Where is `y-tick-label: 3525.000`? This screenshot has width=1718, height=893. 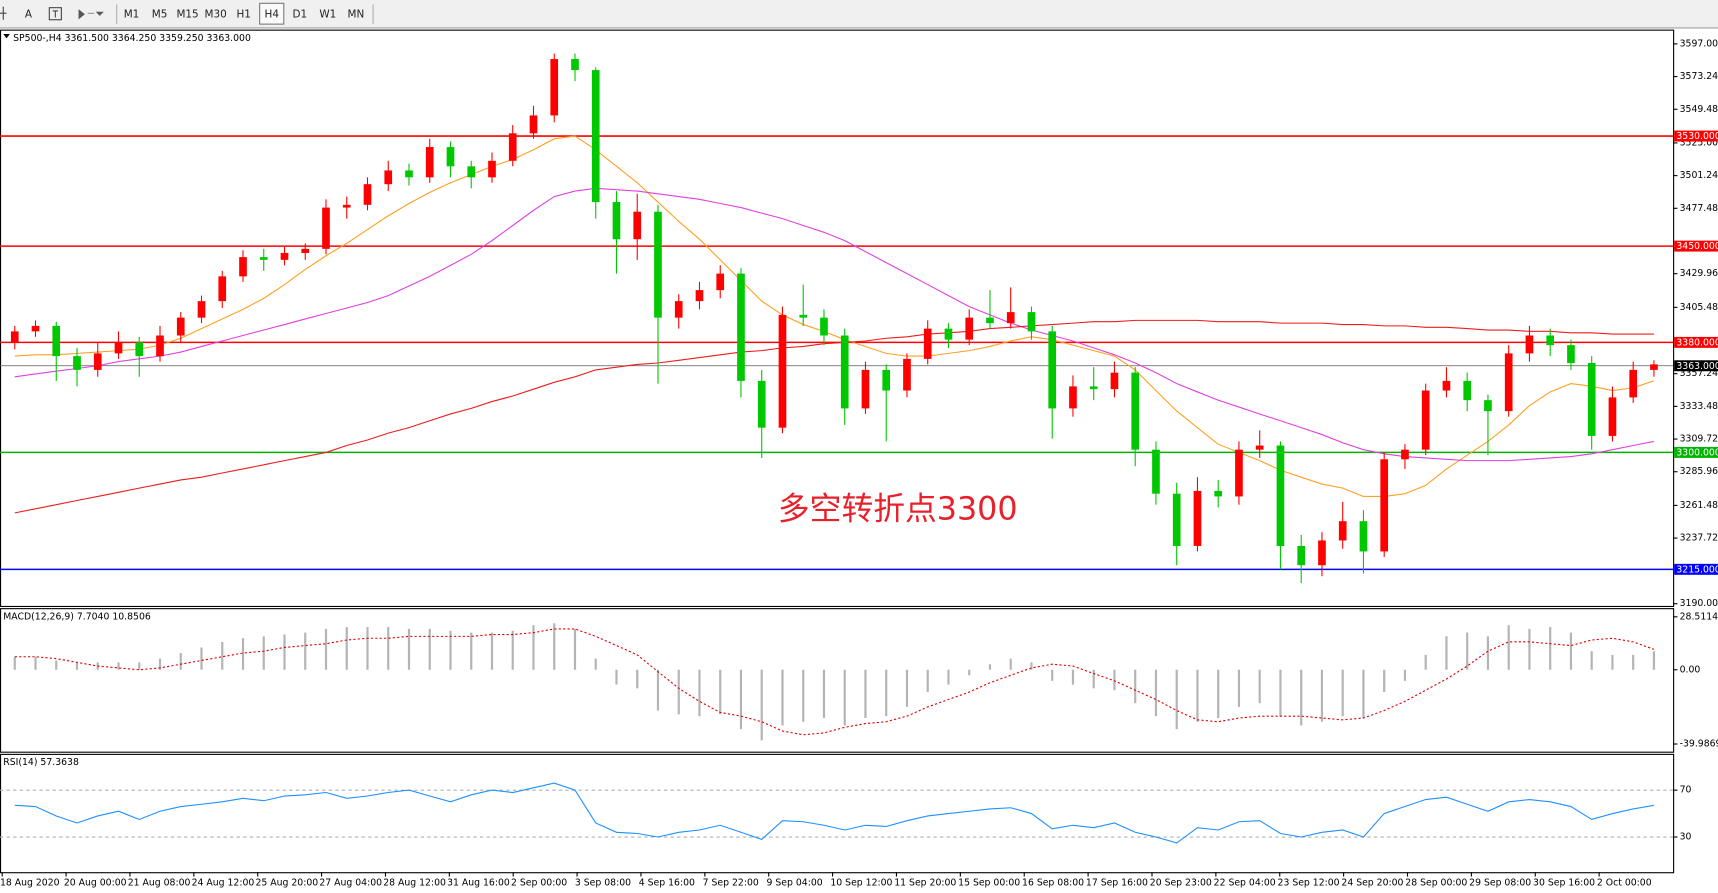
y-tick-label: 3525.000 is located at coordinates (1699, 142).